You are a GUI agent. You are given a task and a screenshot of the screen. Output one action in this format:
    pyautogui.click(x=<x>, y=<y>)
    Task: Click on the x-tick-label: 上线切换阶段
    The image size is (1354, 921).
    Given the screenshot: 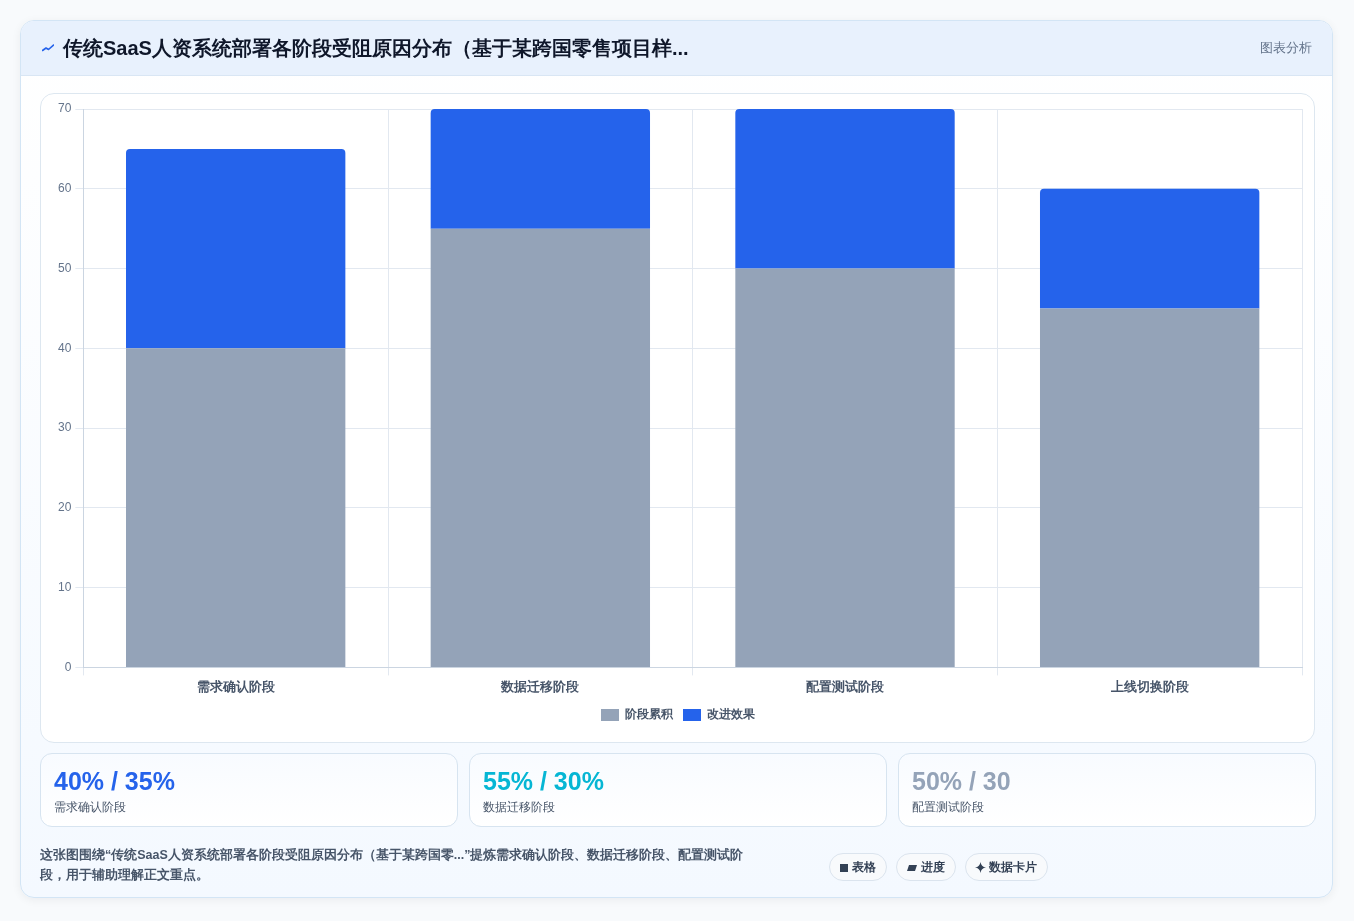 What is the action you would take?
    pyautogui.click(x=1149, y=686)
    